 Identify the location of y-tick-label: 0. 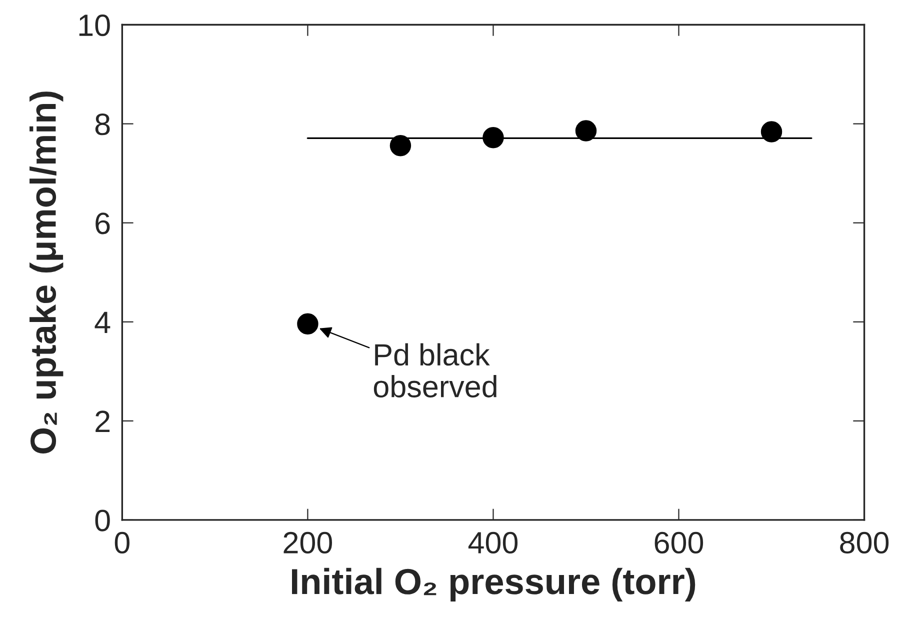
(102, 521).